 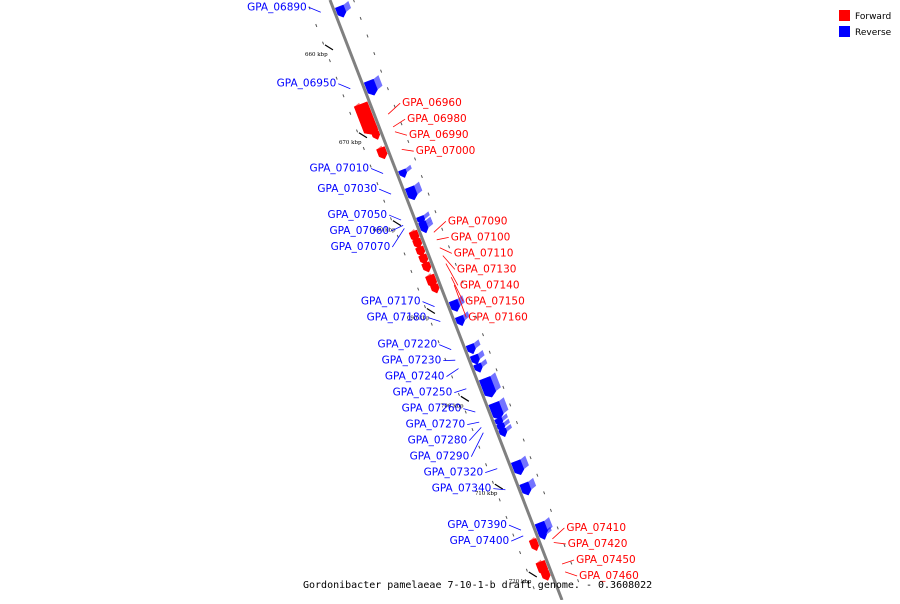 I want to click on legend: Forward Reverse, so click(x=865, y=24).